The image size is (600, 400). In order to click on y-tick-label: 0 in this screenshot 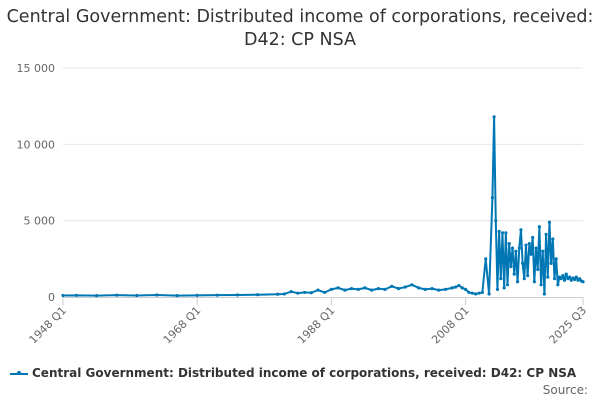, I will do `click(51, 297)`.